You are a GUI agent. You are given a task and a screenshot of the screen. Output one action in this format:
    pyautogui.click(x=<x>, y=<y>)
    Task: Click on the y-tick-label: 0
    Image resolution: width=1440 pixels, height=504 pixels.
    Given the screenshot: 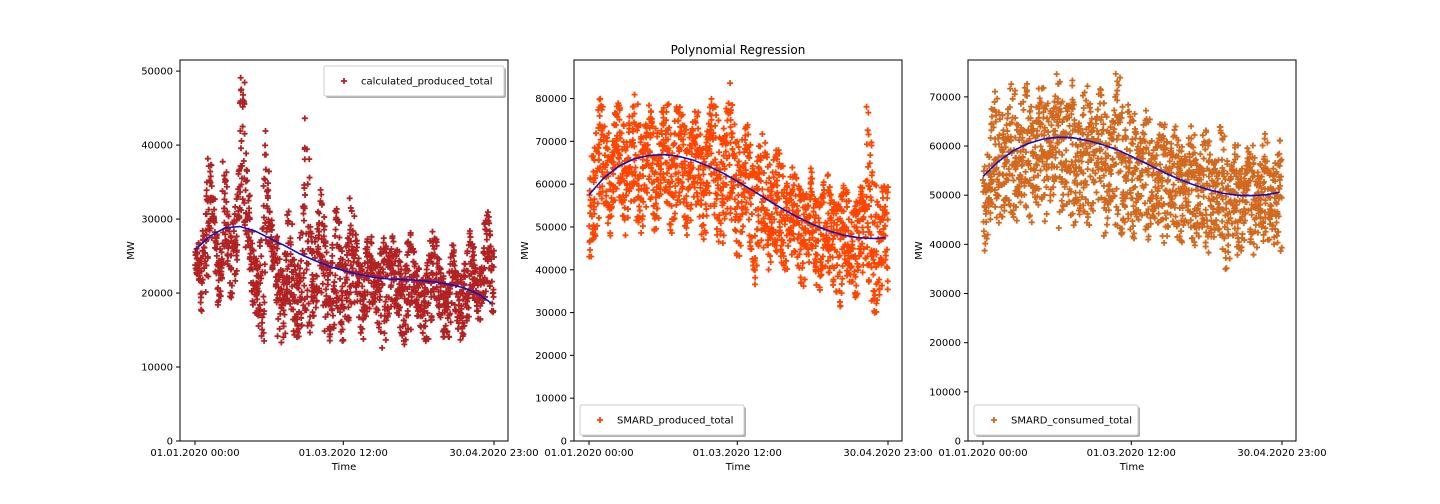 What is the action you would take?
    pyautogui.click(x=958, y=442)
    